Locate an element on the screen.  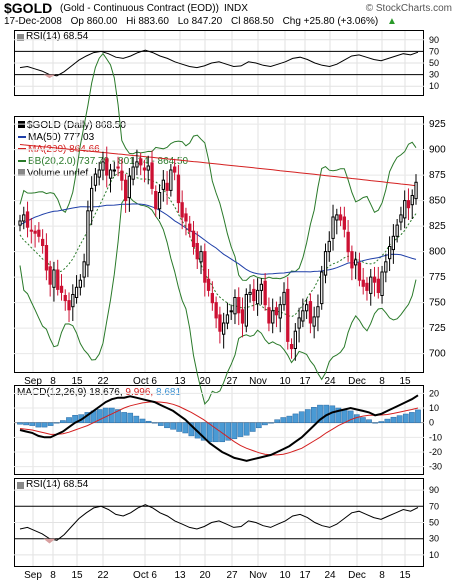
legend-bb-swatch is located at coordinates (22, 161).